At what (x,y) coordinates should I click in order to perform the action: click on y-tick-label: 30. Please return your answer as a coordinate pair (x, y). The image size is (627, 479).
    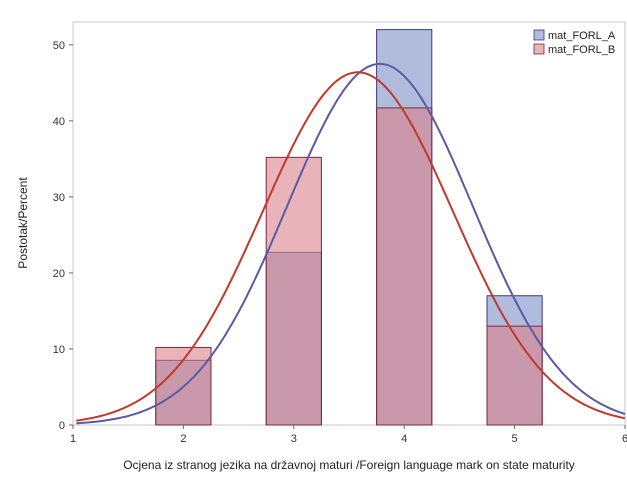
    Looking at the image, I should click on (59, 198).